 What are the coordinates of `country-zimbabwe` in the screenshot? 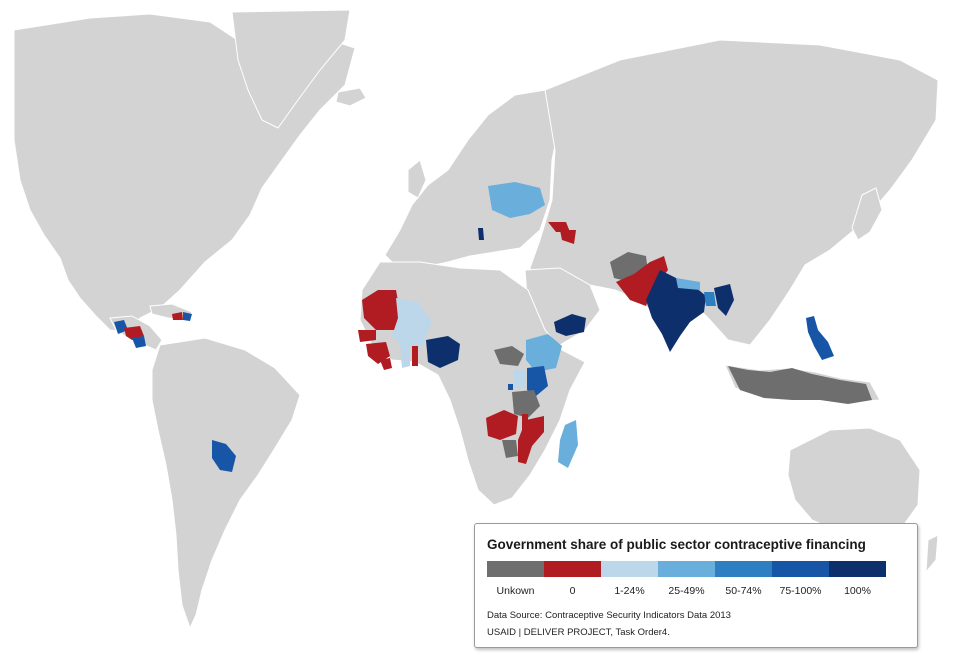 It's located at (510, 449).